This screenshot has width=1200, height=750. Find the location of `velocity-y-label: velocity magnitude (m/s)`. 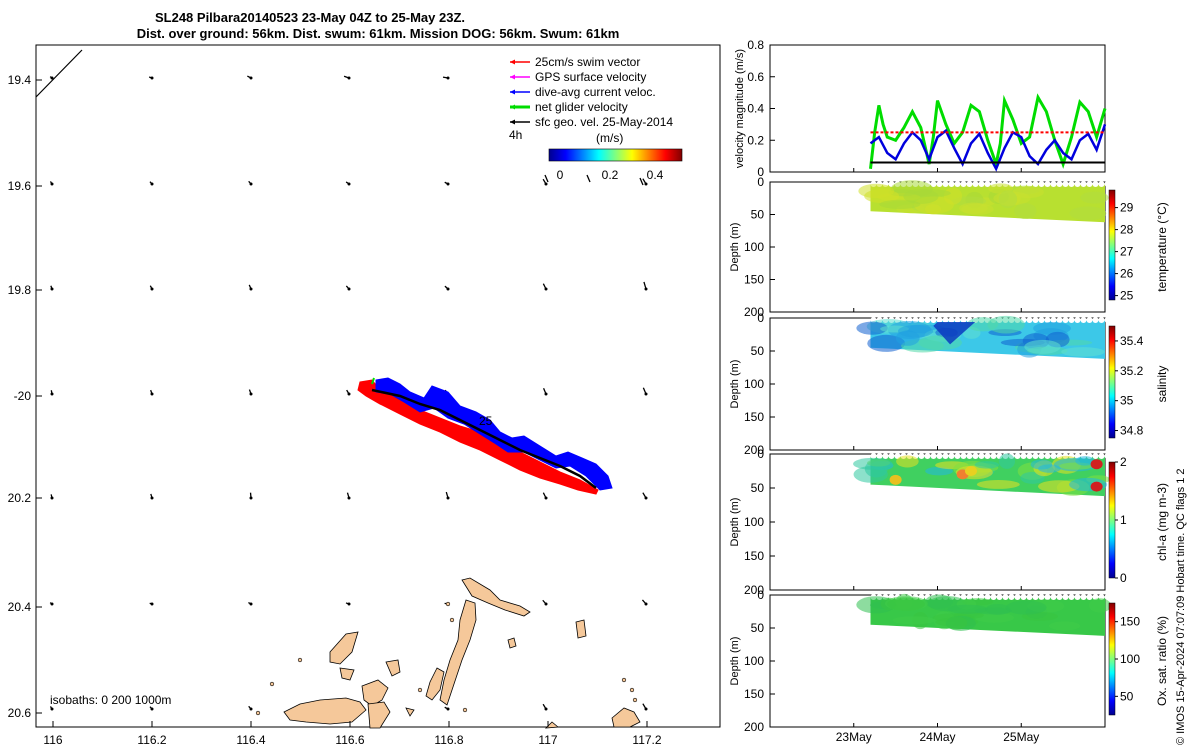

velocity-y-label: velocity magnitude (m/s) is located at coordinates (740, 108).